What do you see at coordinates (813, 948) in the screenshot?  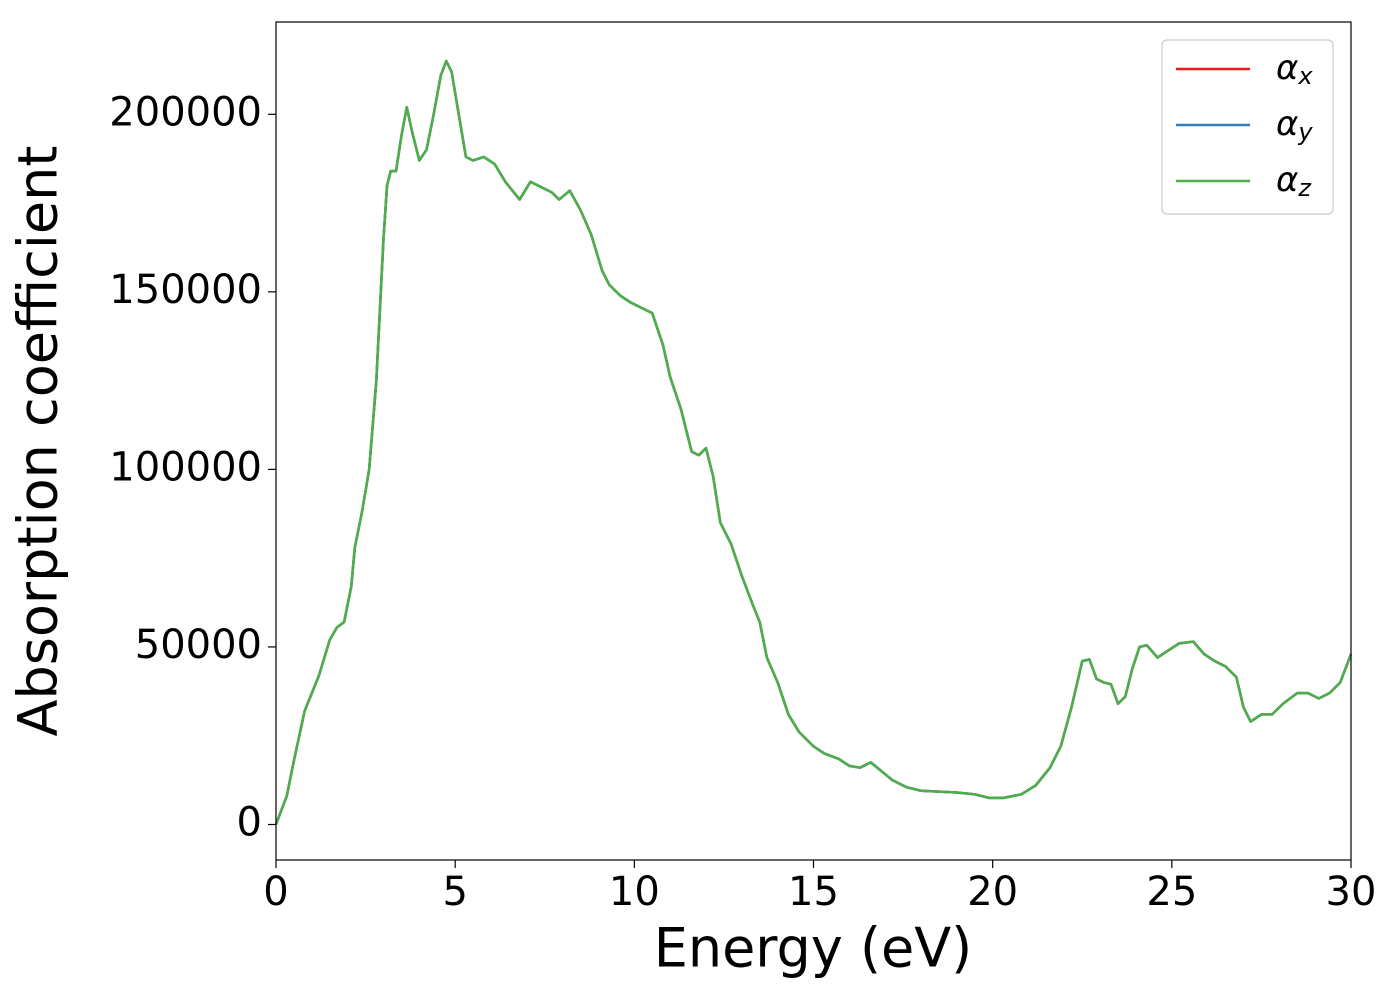 I see `x-axis-label: Energy (eV)` at bounding box center [813, 948].